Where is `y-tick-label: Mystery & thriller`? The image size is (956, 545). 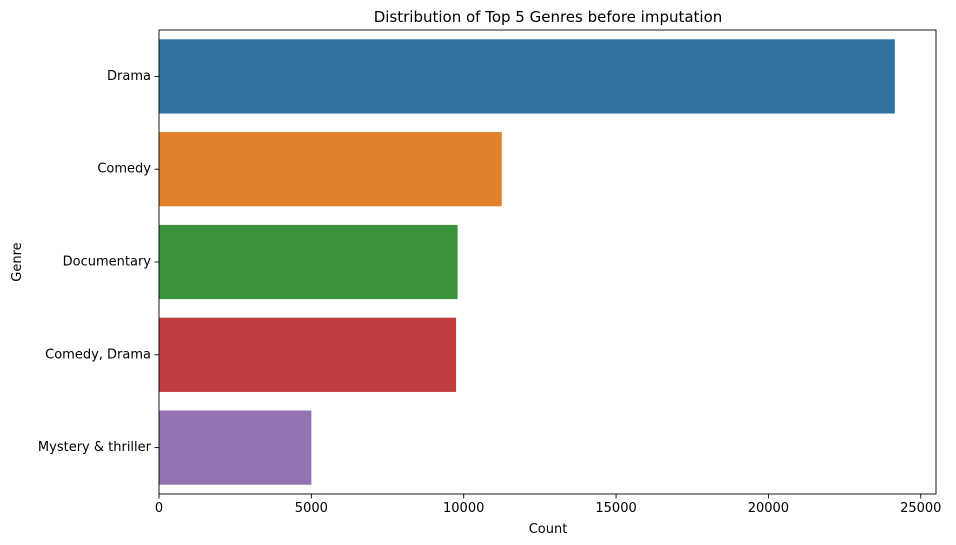
y-tick-label: Mystery & thriller is located at coordinates (95, 447).